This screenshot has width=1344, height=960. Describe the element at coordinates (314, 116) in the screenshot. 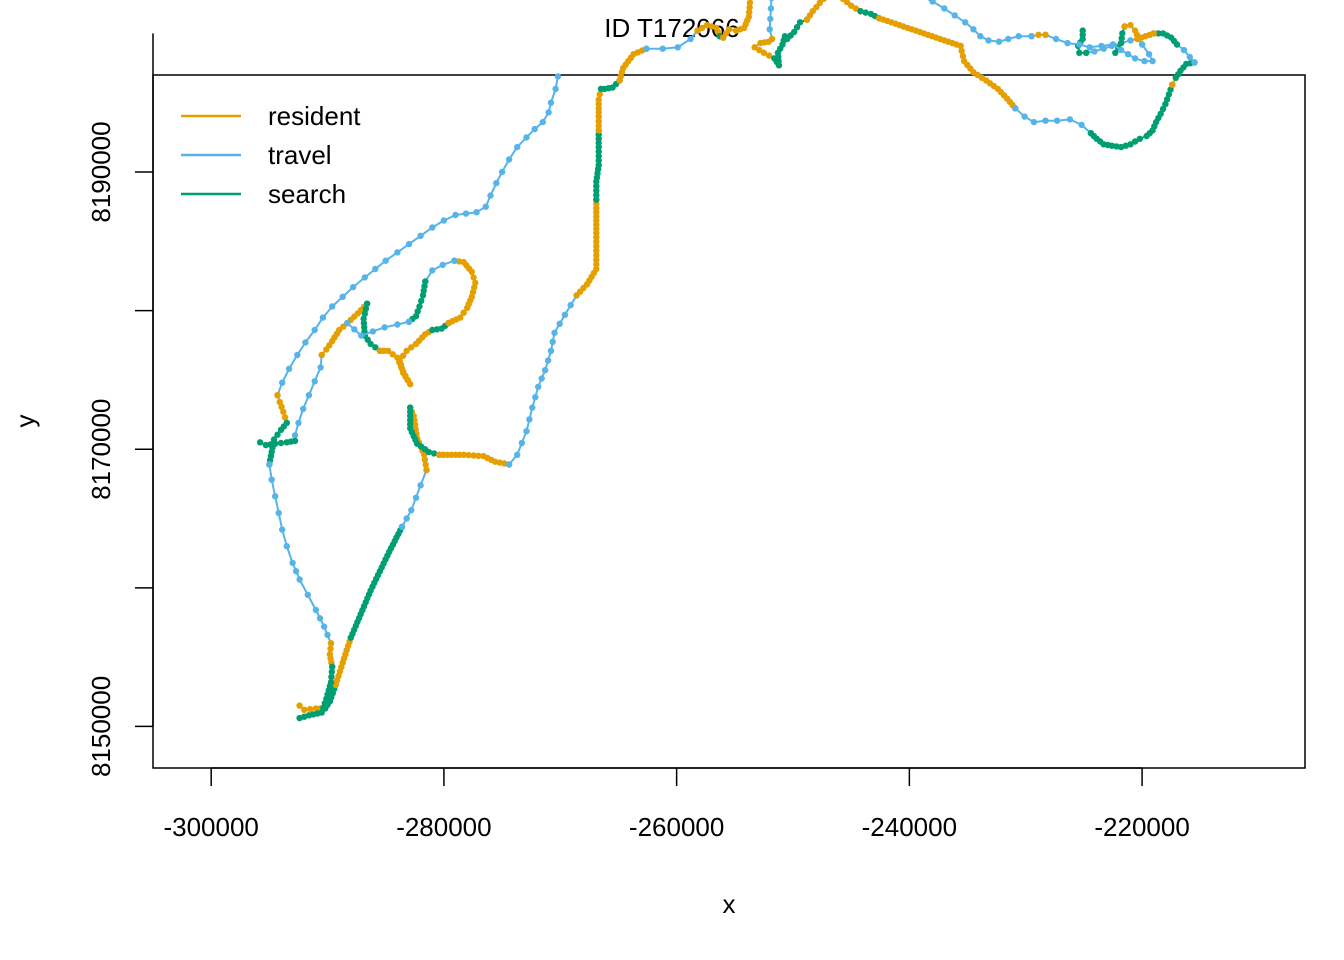

I see `legend-label-resident: resident` at that location.